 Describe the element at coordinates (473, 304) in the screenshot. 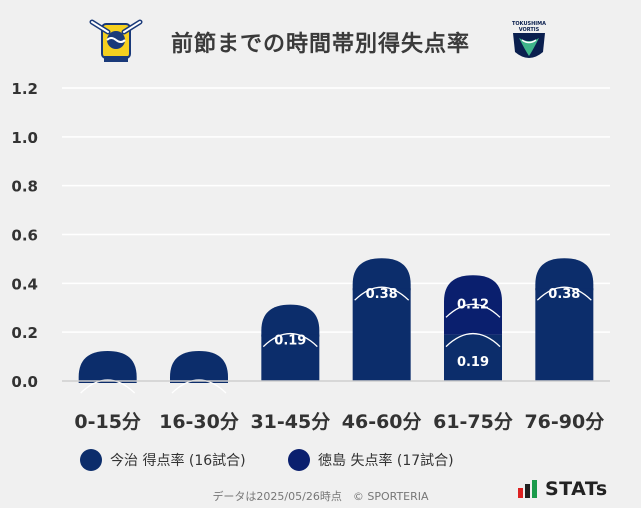

I see `data-label-tokushima: 0.12` at that location.